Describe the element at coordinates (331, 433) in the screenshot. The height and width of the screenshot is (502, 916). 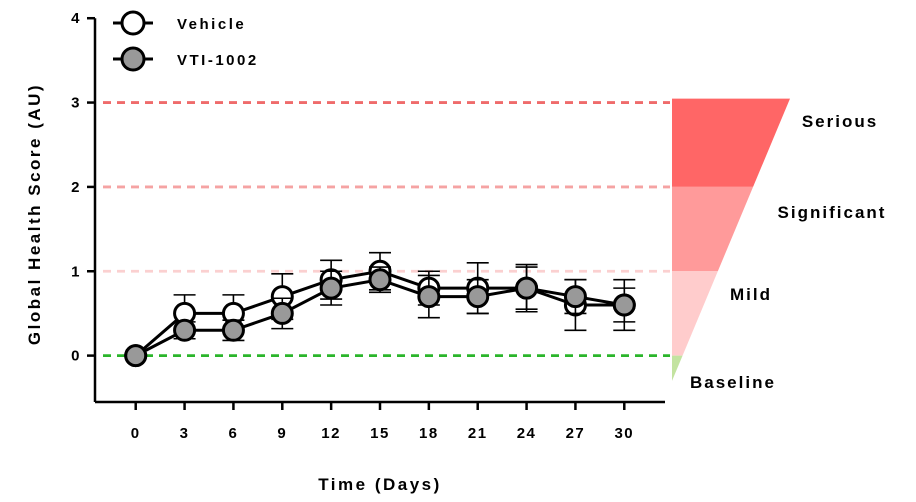
I see `x-tick-label: 12` at that location.